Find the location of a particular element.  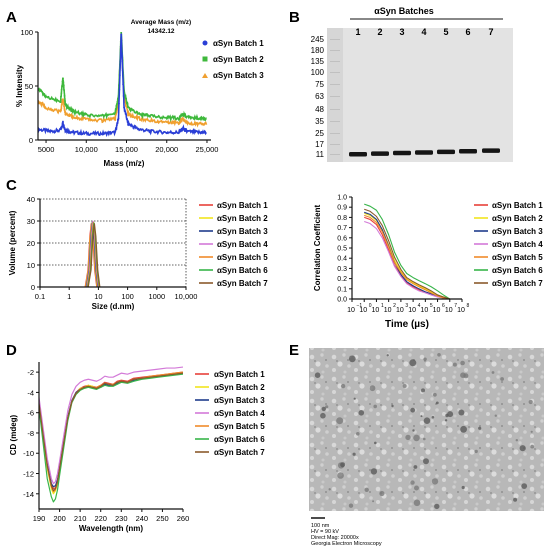

panel-a-y-tick-label: 100 is located at coordinates (26, 32).